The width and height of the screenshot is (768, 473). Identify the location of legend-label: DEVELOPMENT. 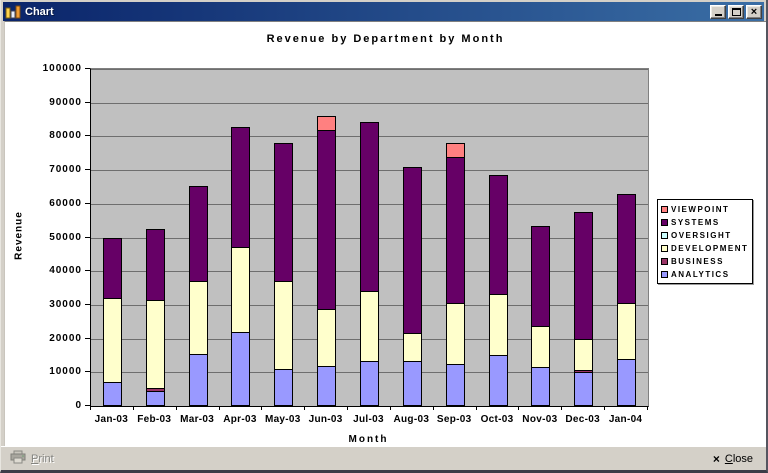
(710, 248).